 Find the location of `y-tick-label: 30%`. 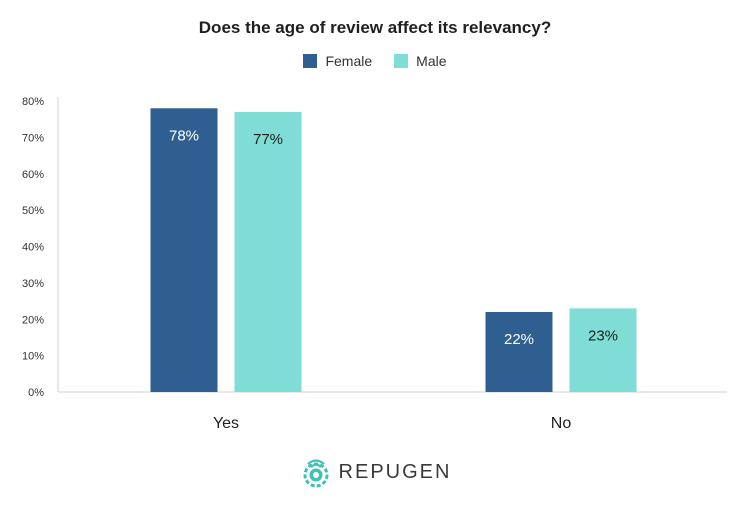

y-tick-label: 30% is located at coordinates (33, 284).